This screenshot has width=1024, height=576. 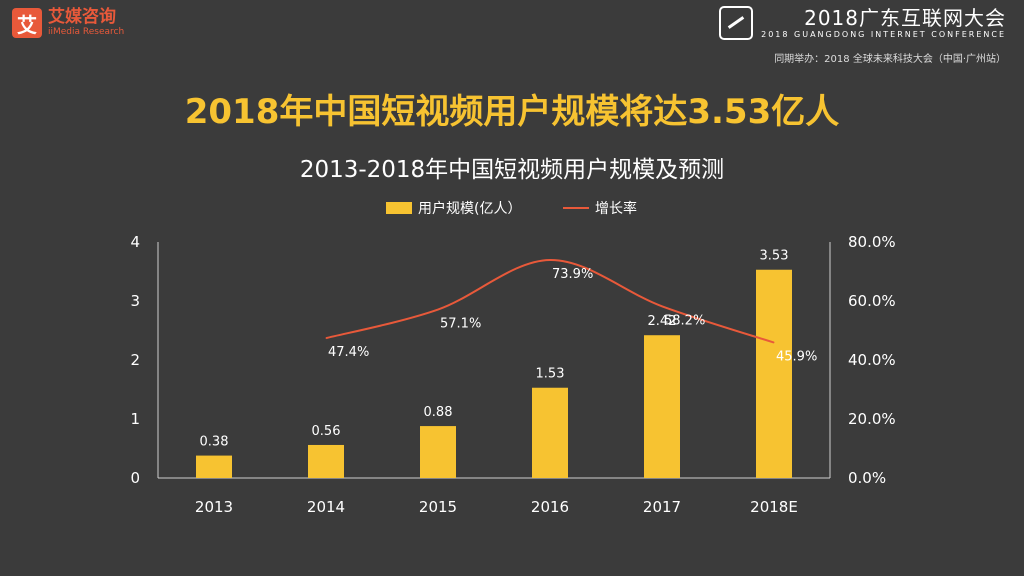 I want to click on y-right-tick-label: 40.0%, so click(x=872, y=360).